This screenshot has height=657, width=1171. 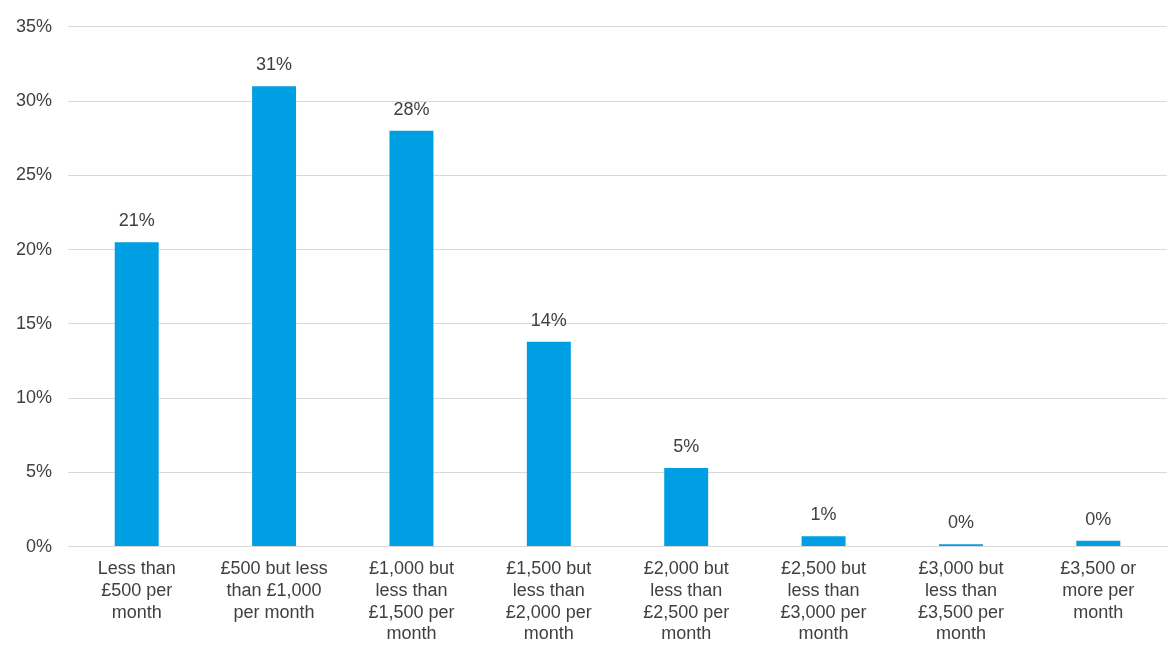 What do you see at coordinates (136, 220) in the screenshot?
I see `data-label: 21%` at bounding box center [136, 220].